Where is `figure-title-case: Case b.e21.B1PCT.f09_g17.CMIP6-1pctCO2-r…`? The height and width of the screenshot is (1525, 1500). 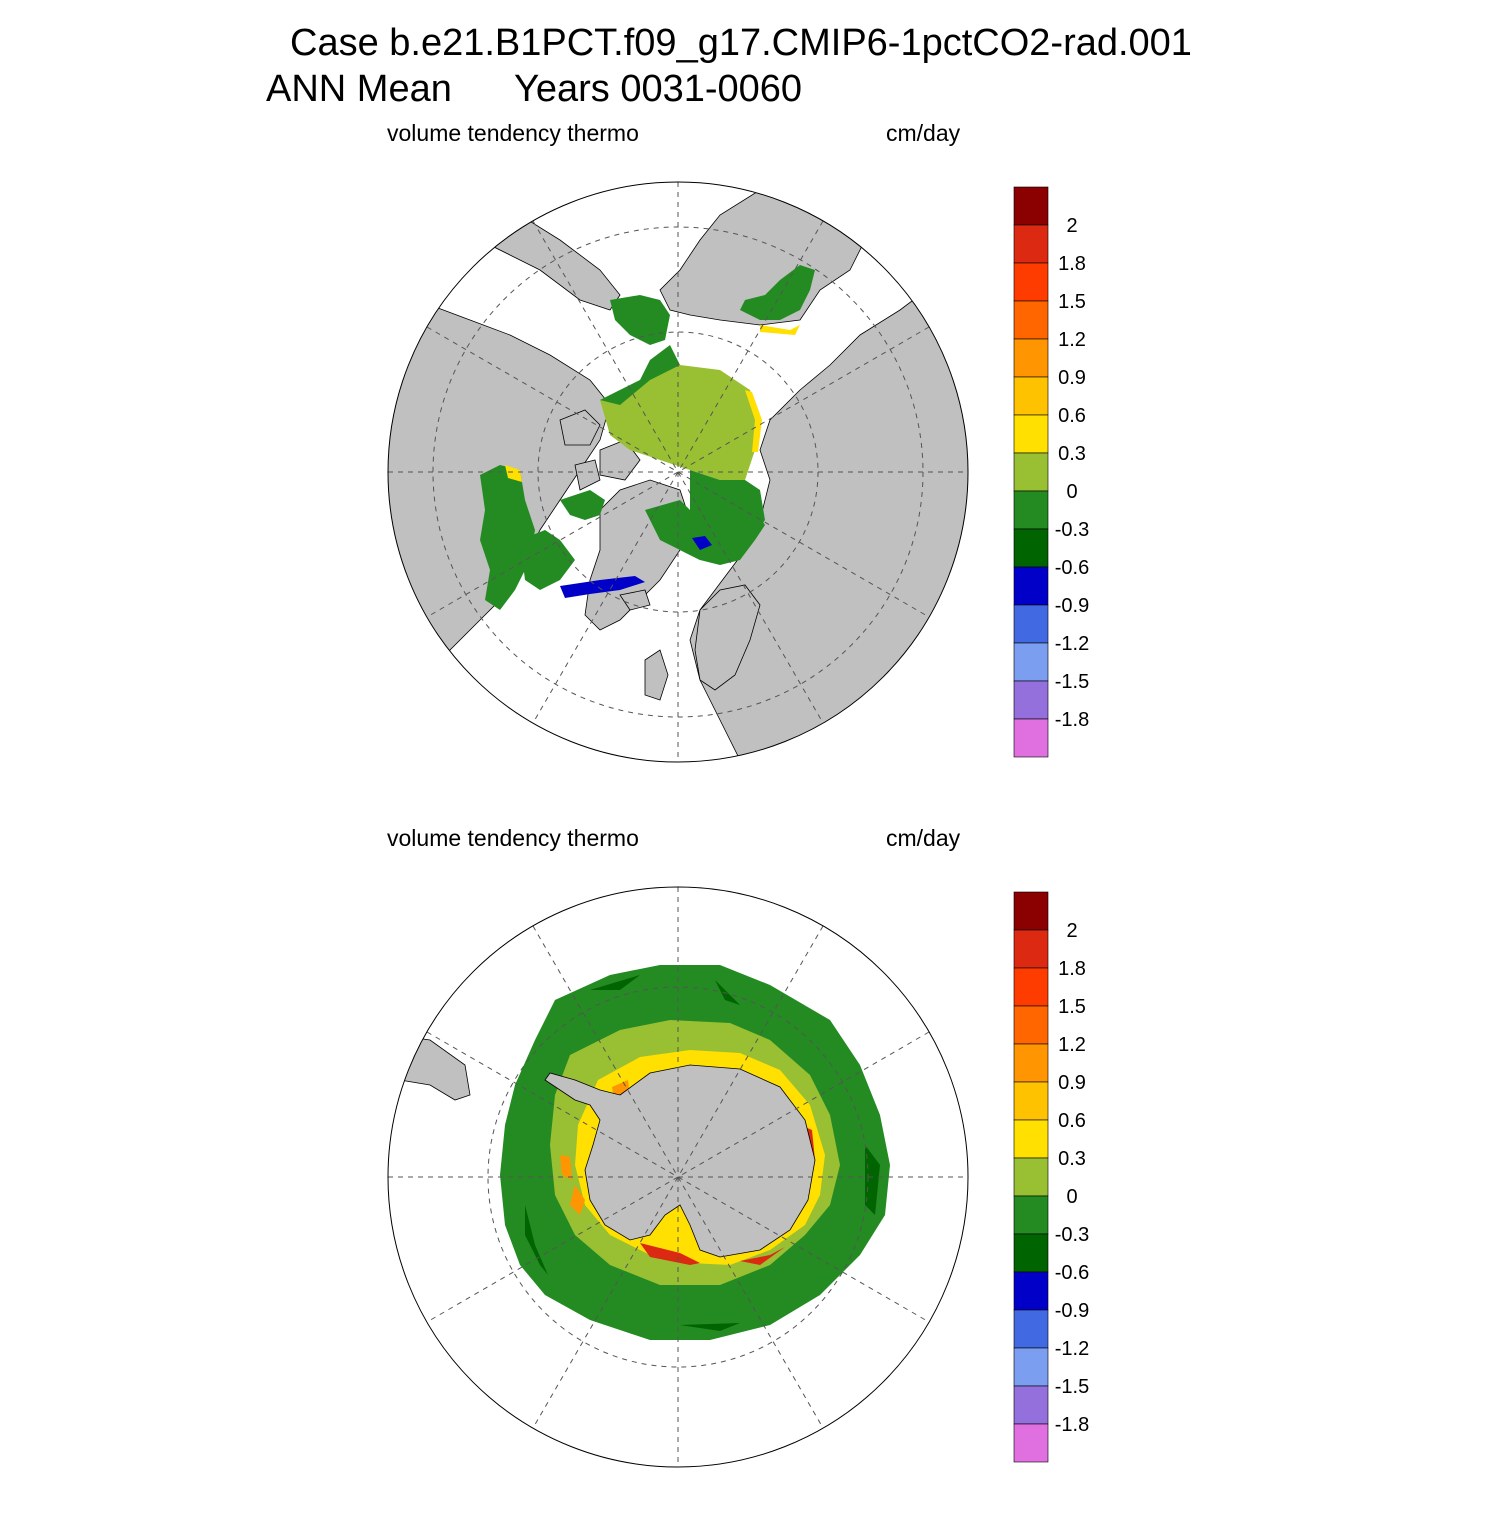
figure-title-case: Case b.e21.B1PCT.f09_g17.CMIP6-1pctCO2-r… is located at coordinates (741, 43).